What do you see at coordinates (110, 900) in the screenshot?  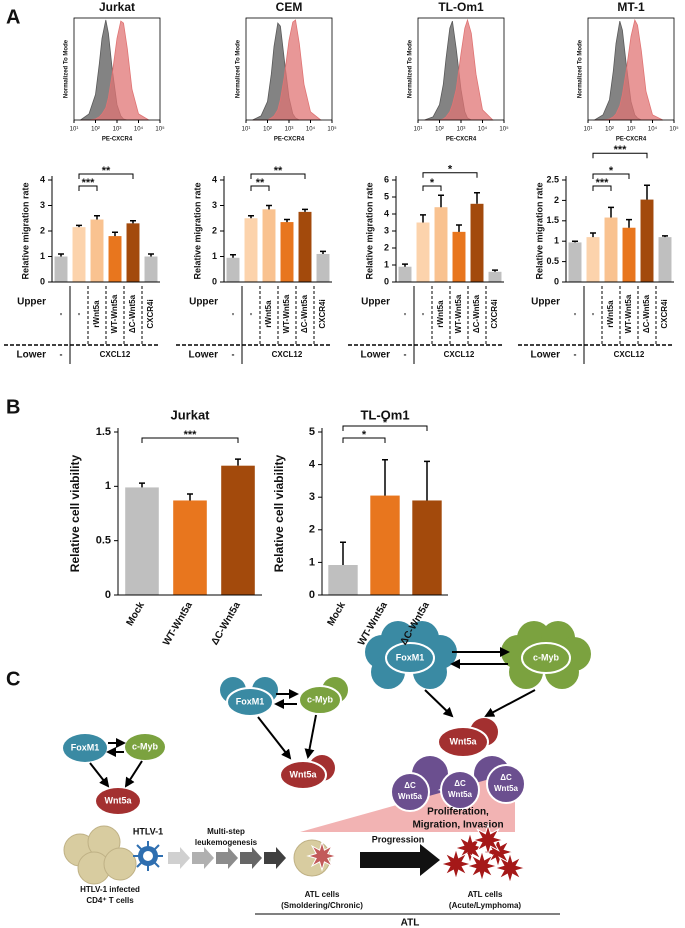 I see `cell-label: CD4⁺ T cells` at bounding box center [110, 900].